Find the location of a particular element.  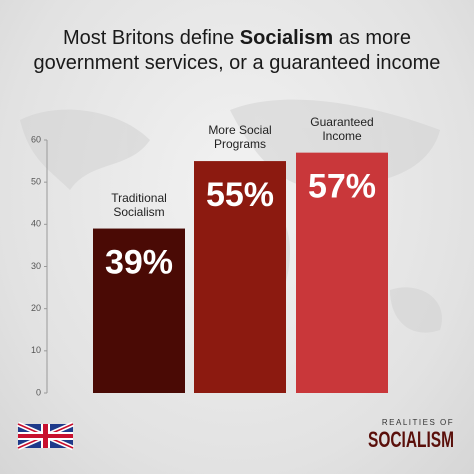

category-label: Traditional Socialism is located at coordinates (139, 204).